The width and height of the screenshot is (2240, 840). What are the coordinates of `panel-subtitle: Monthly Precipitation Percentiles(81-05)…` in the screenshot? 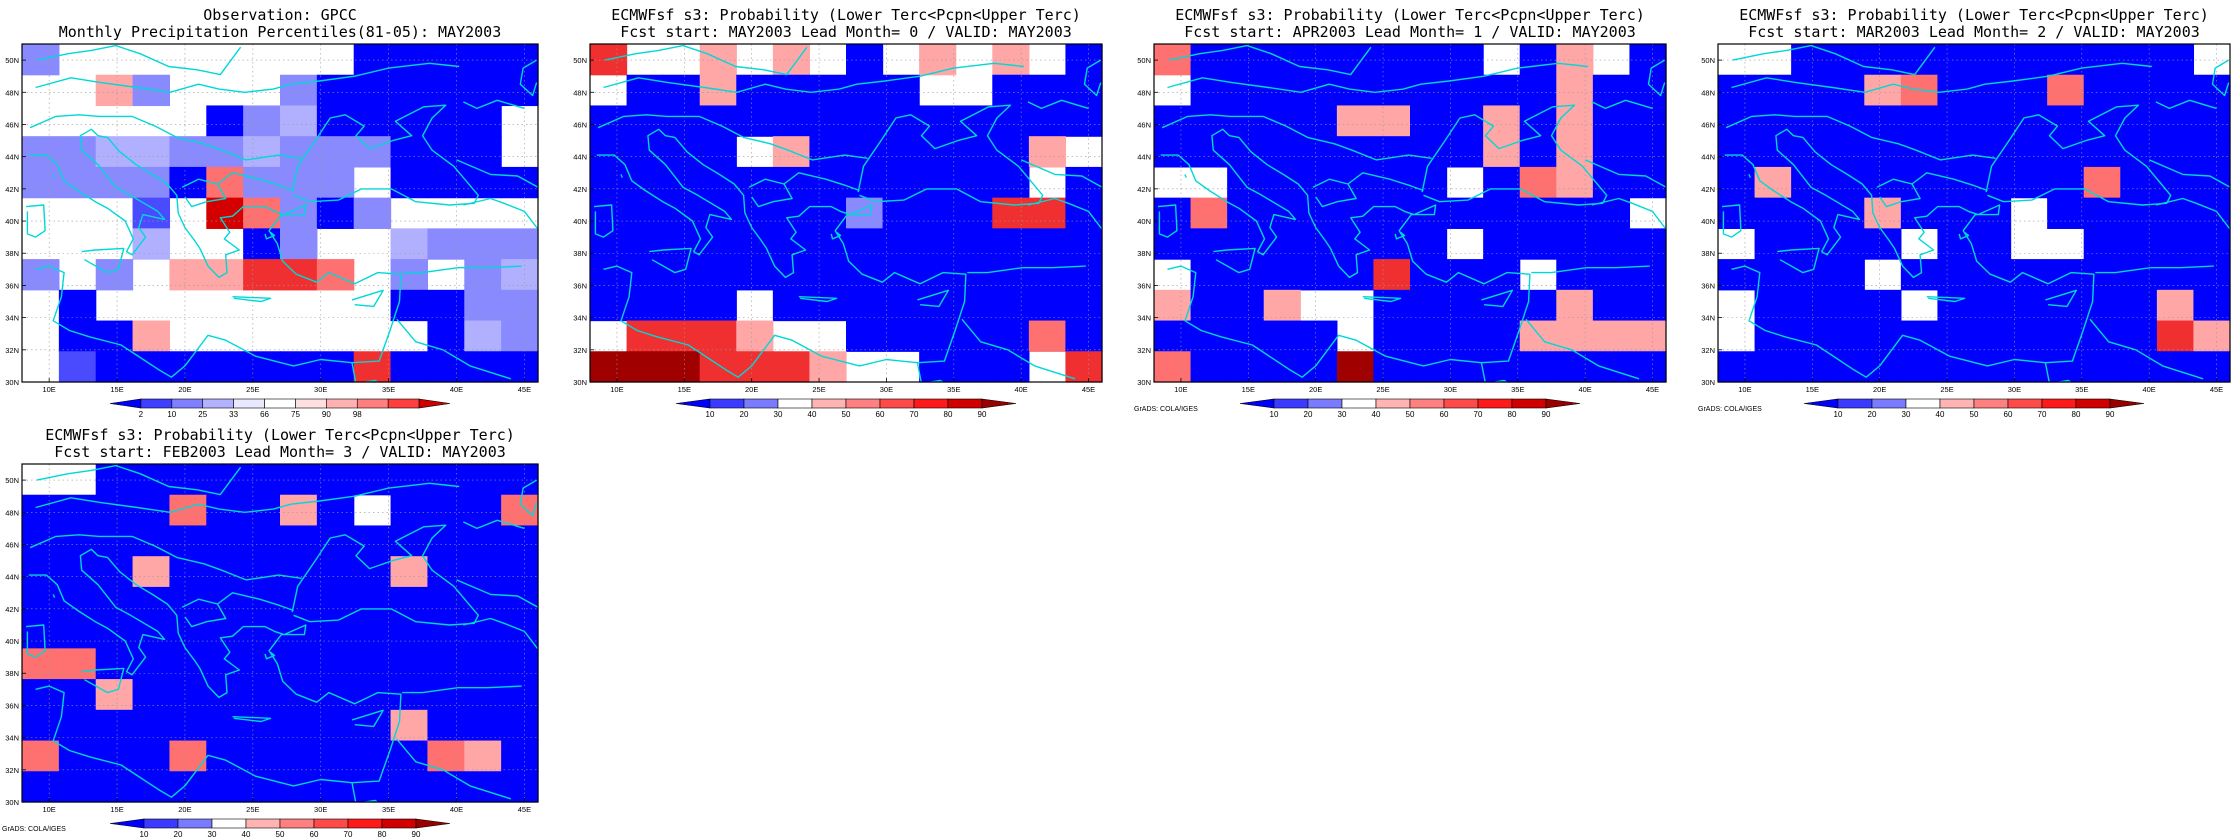 It's located at (280, 32).